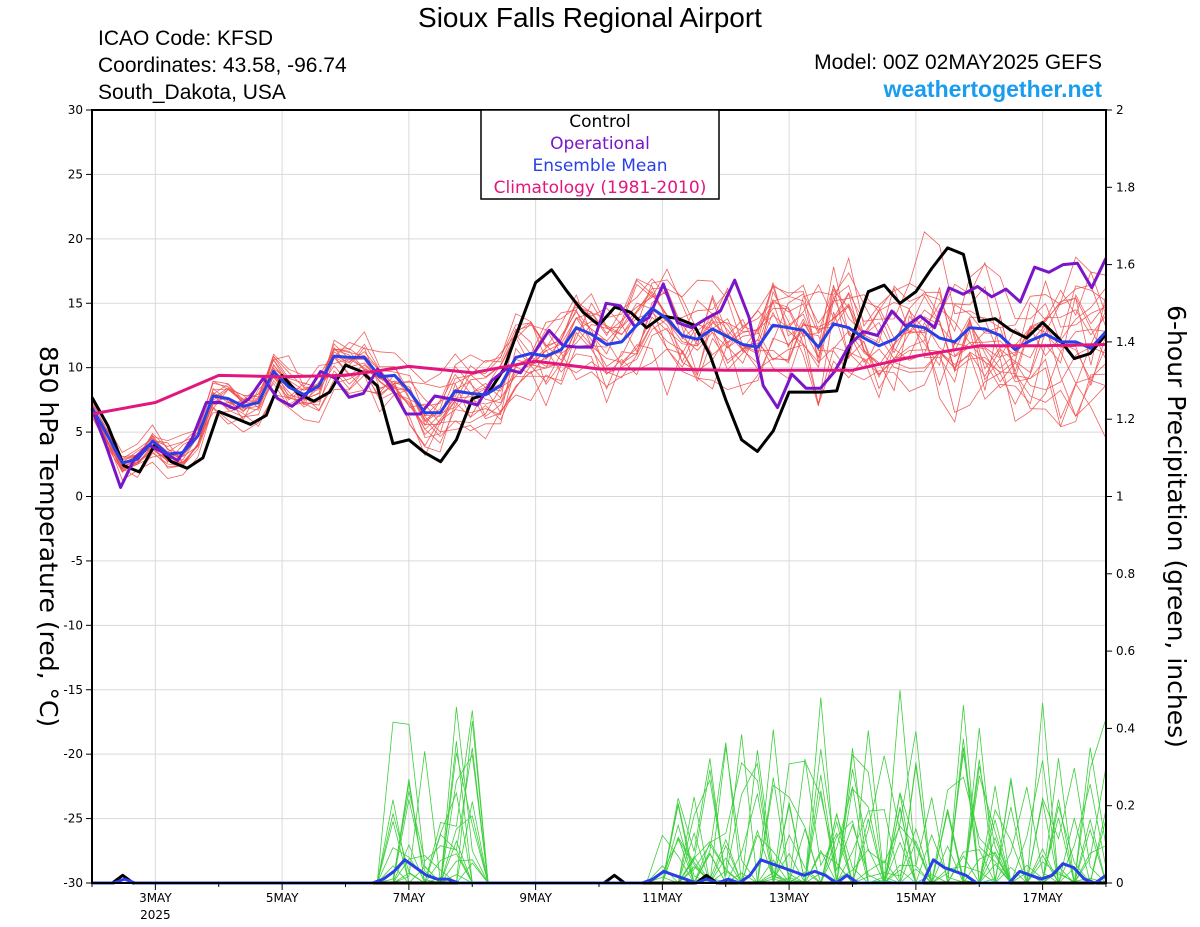 This screenshot has width=1200, height=927. Describe the element at coordinates (1125, 342) in the screenshot. I see `y2-tick-label: 1.4` at that location.